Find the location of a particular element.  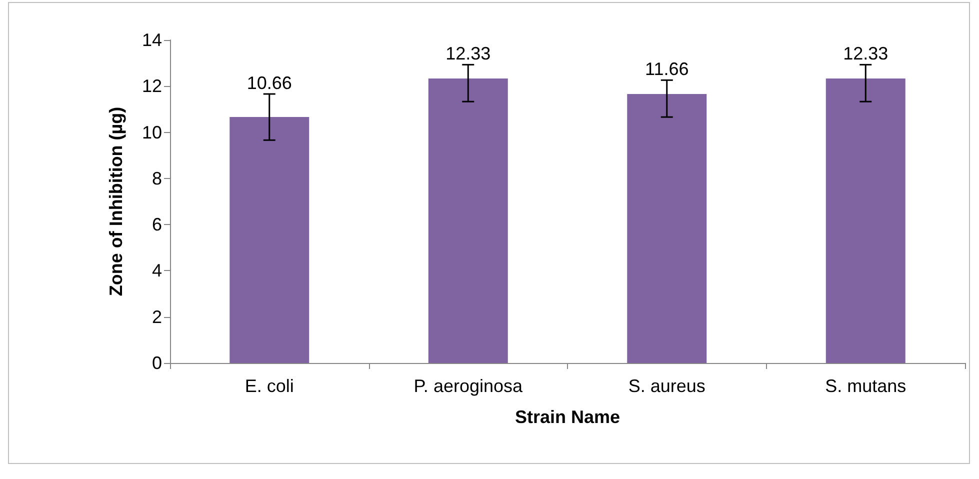

x-tick-label: E. coli is located at coordinates (269, 386).